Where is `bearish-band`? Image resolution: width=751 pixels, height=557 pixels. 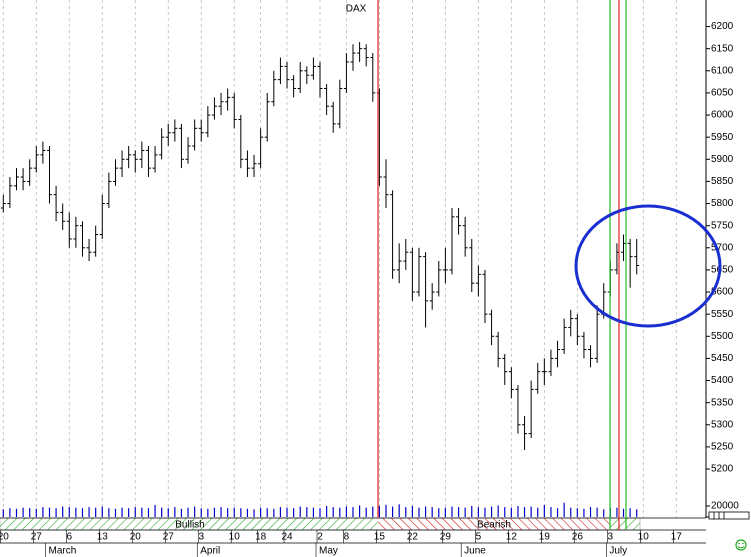 bearish-band is located at coordinates (494, 524).